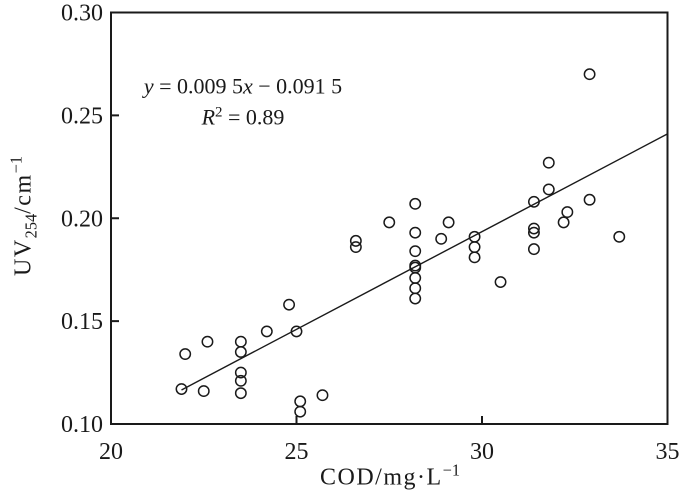  What do you see at coordinates (243, 117) in the screenshot?
I see `r-squared-value: R2 = 0.89` at bounding box center [243, 117].